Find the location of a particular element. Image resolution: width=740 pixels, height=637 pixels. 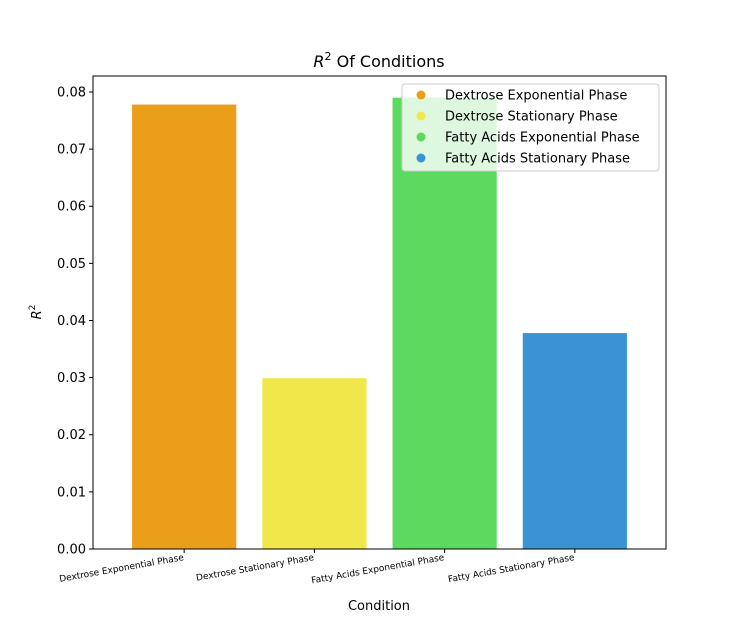

y-axis-label-base: R is located at coordinates (37, 314).